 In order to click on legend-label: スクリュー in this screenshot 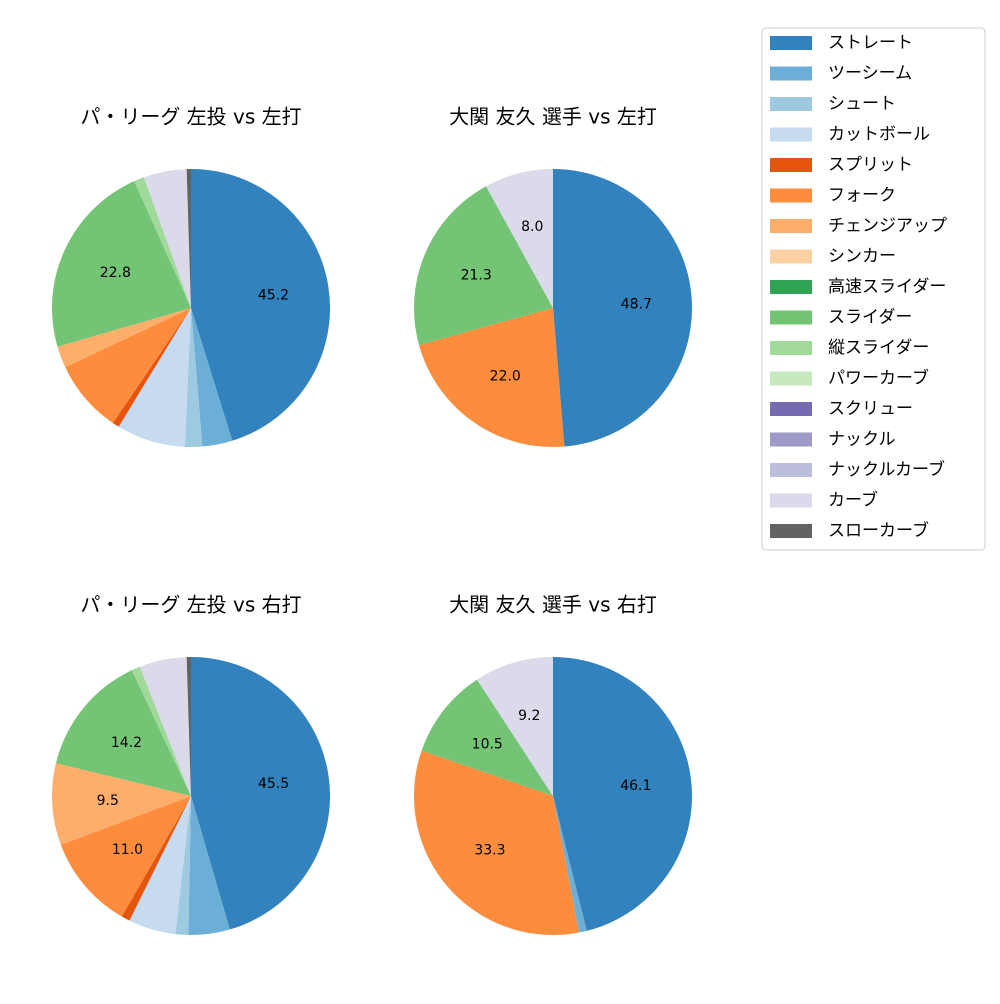, I will do `click(870, 409)`.